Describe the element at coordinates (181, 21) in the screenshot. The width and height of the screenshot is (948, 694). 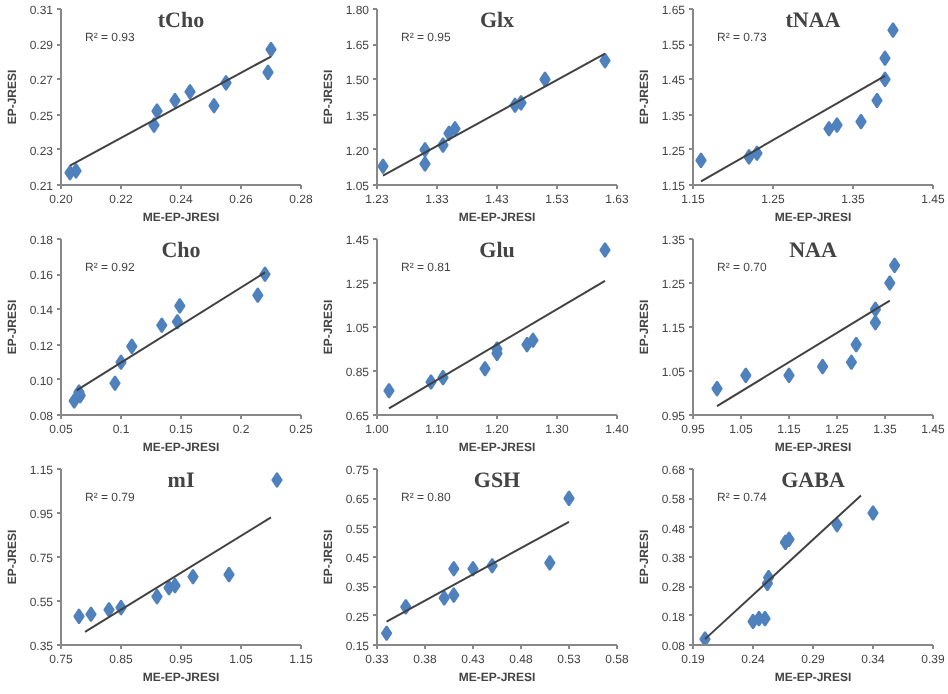
I see `chart-title: tCho` at that location.